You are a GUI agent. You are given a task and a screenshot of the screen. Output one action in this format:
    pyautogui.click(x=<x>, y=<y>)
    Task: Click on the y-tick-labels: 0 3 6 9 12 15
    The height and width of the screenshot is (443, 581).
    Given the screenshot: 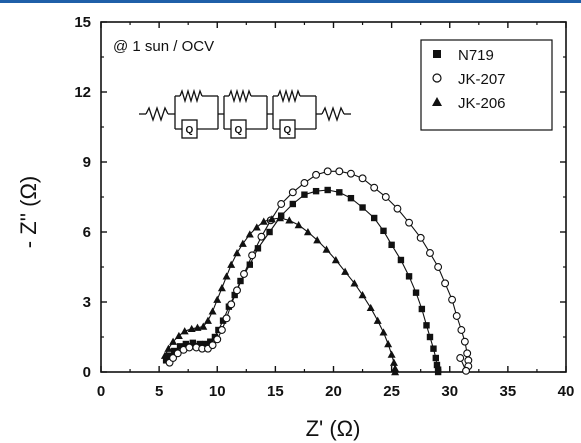 What is the action you would take?
    pyautogui.click(x=82, y=197)
    